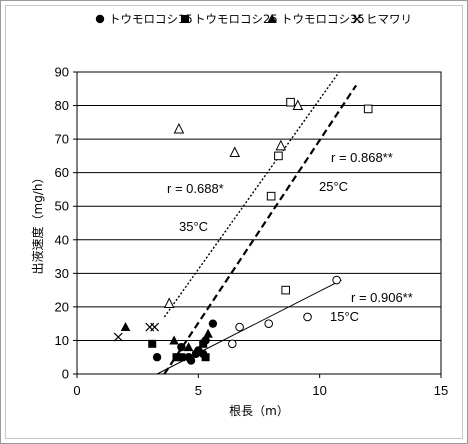 The width and height of the screenshot is (468, 444). What do you see at coordinates (236, 19) in the screenshot?
I see `legend-label: トウモロコシ25` at bounding box center [236, 19].